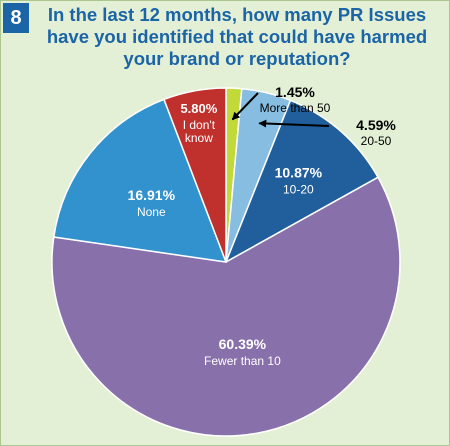  What do you see at coordinates (376, 125) in the screenshot?
I see `data-label-value-20-50: 4.59%` at bounding box center [376, 125].